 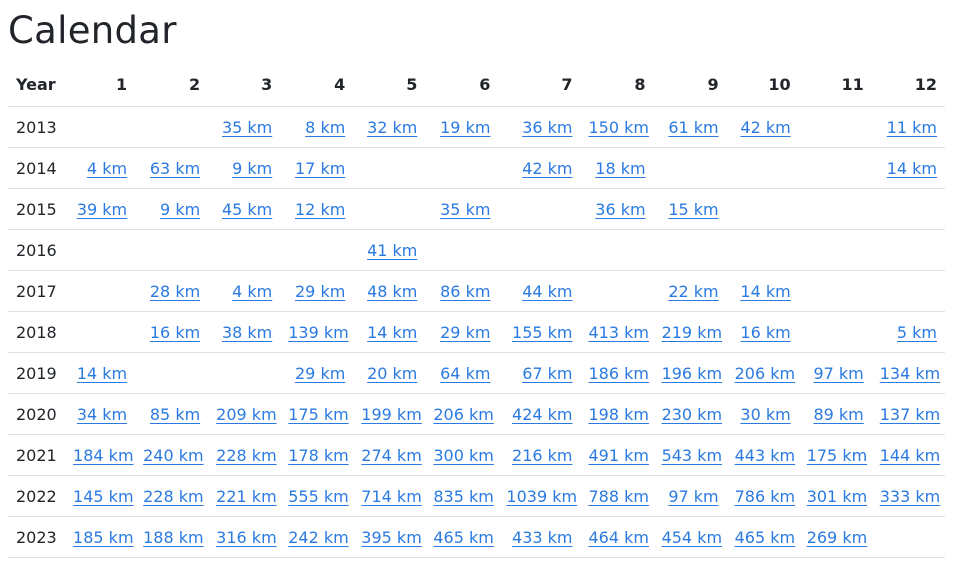 What do you see at coordinates (175, 168) in the screenshot?
I see `month-distance-link: 63 km` at bounding box center [175, 168].